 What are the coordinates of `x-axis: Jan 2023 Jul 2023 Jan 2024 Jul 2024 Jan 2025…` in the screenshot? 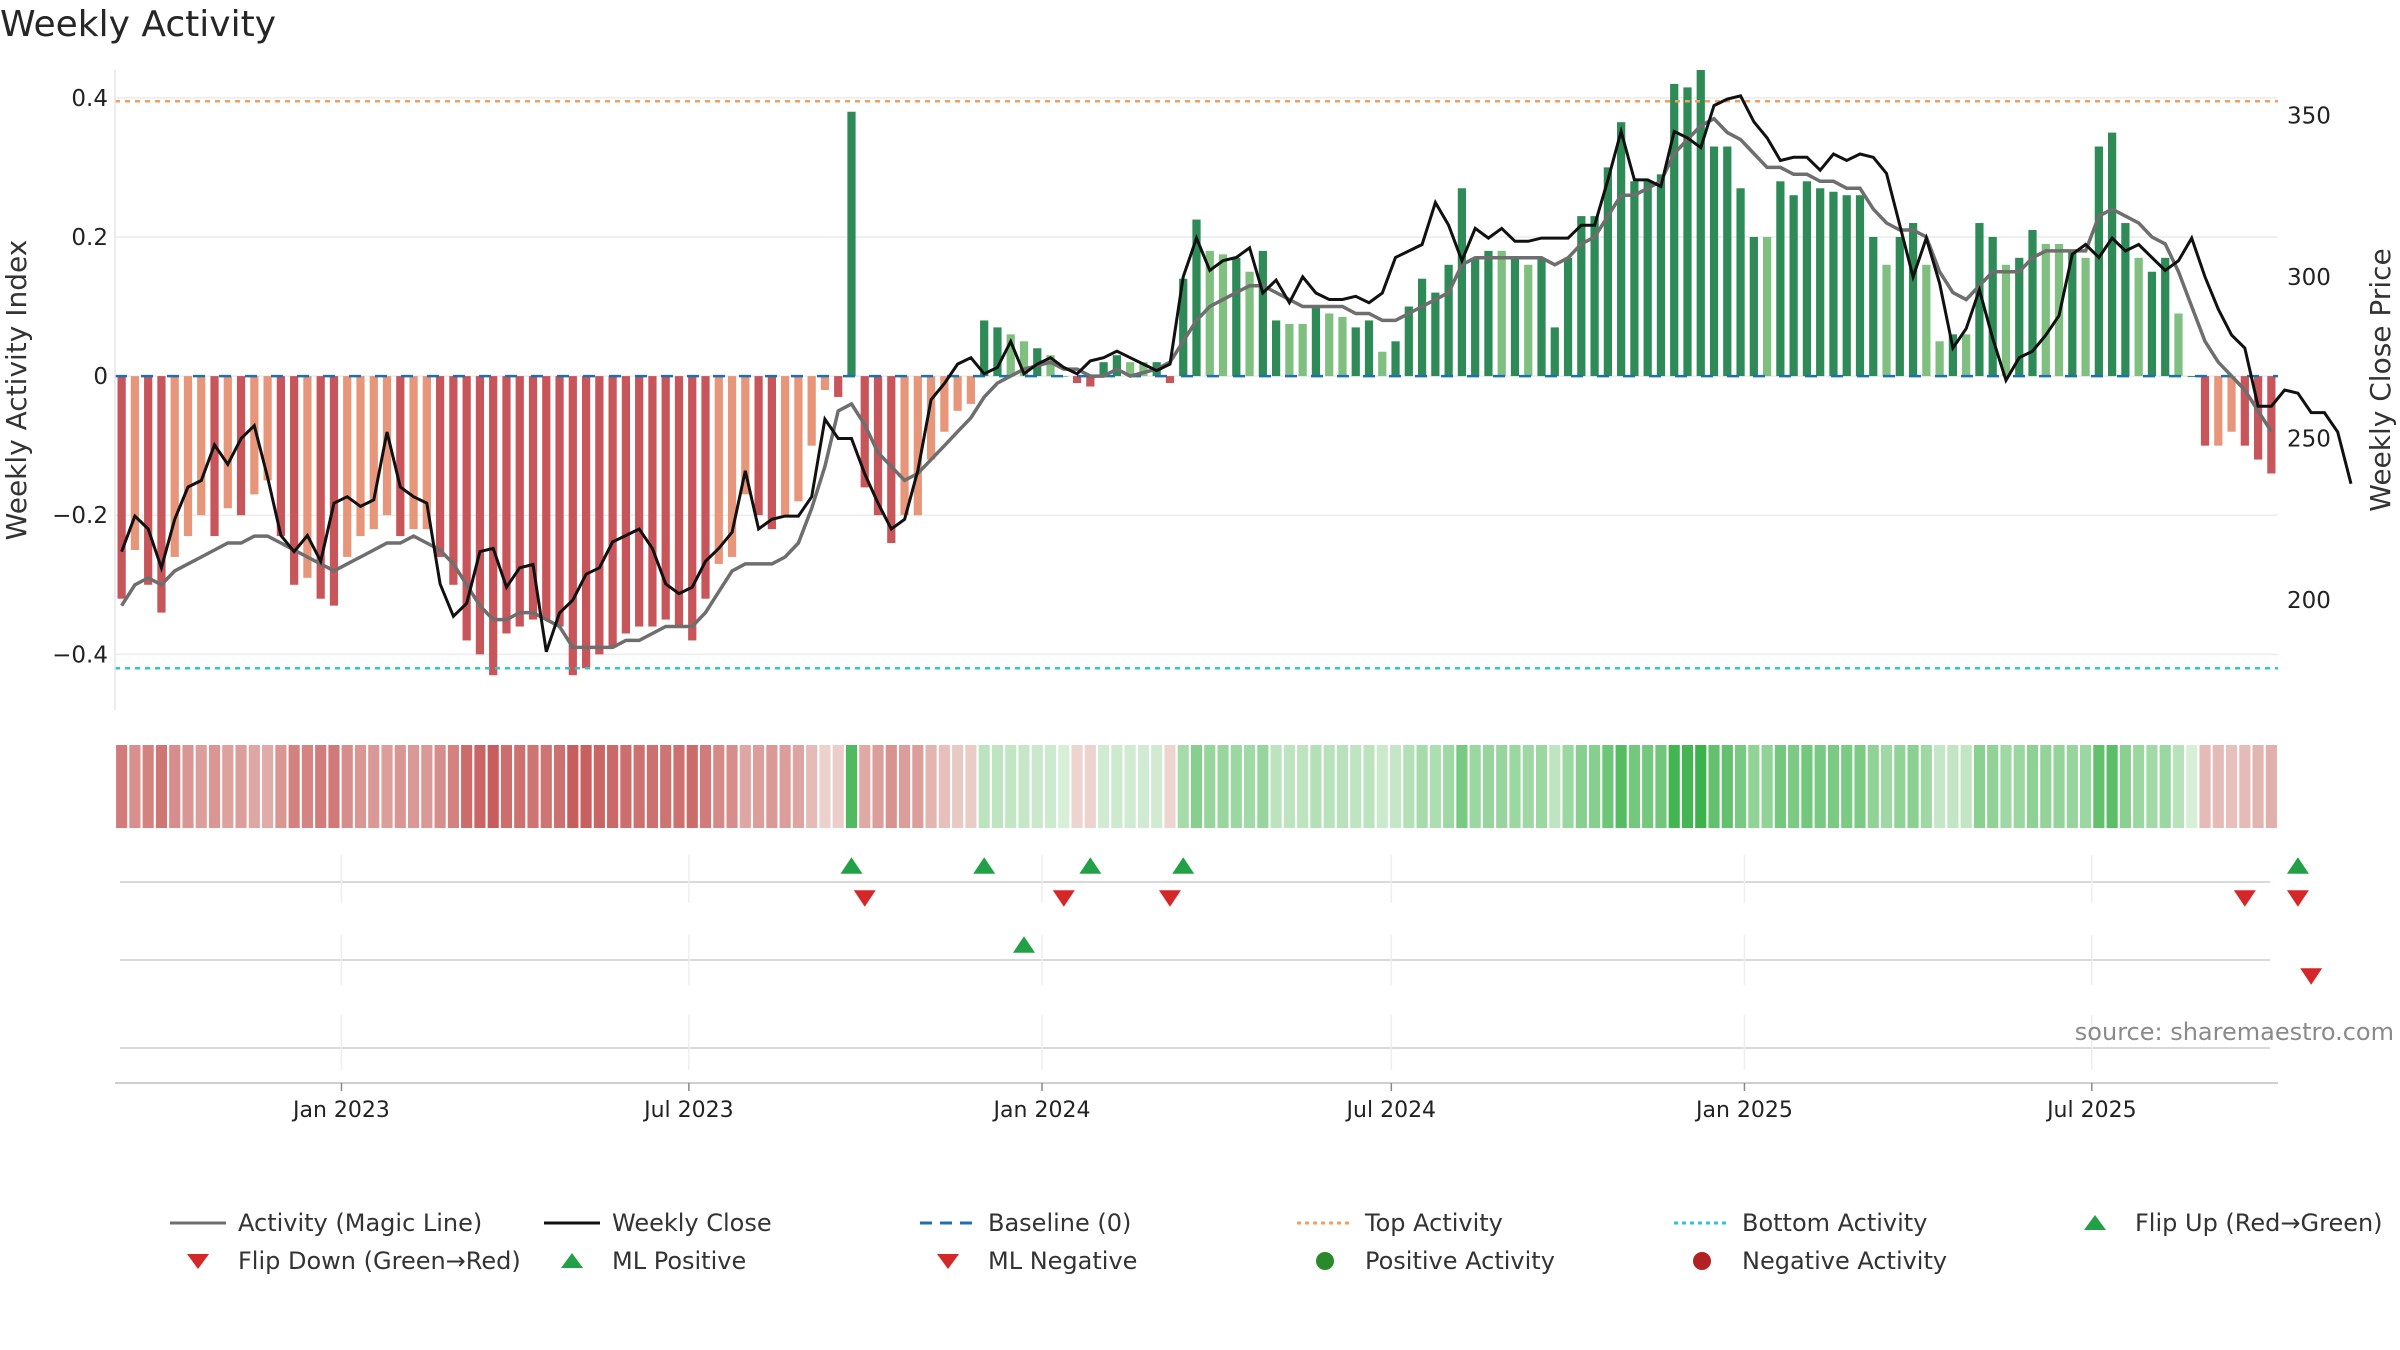 It's located at (1196, 1102).